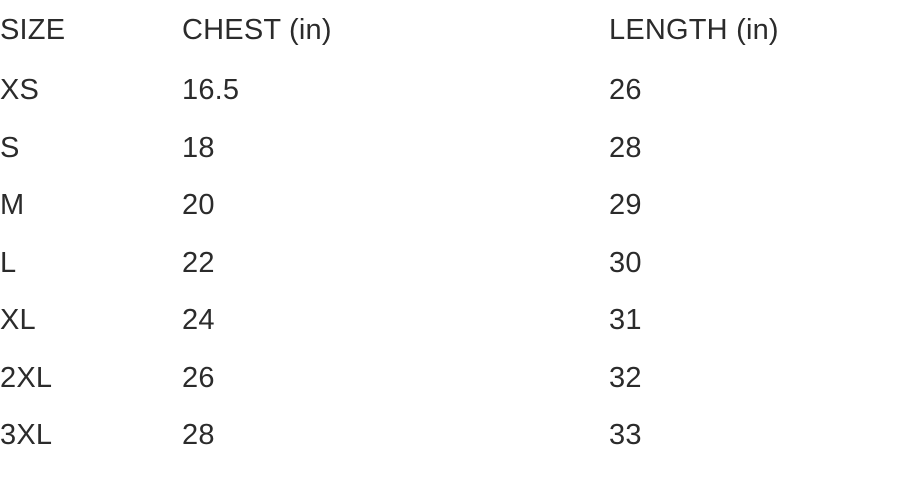  What do you see at coordinates (257, 30) in the screenshot?
I see `column-header-chest: CHEST (in)` at bounding box center [257, 30].